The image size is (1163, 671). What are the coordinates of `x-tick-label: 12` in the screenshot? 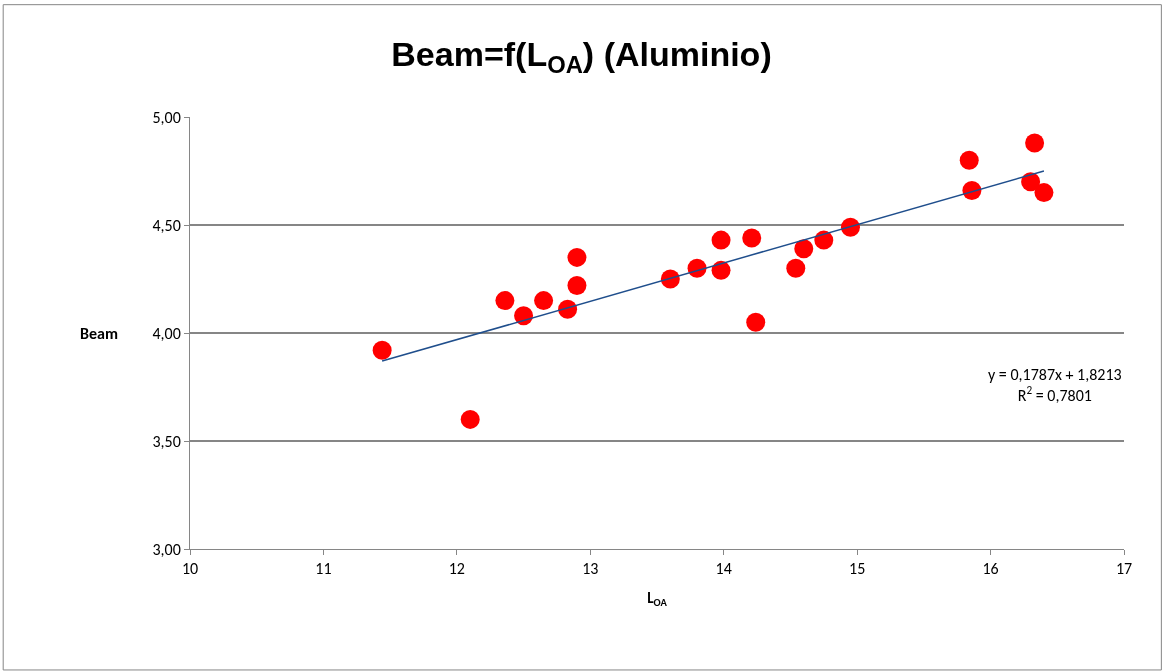 It's located at (456, 569).